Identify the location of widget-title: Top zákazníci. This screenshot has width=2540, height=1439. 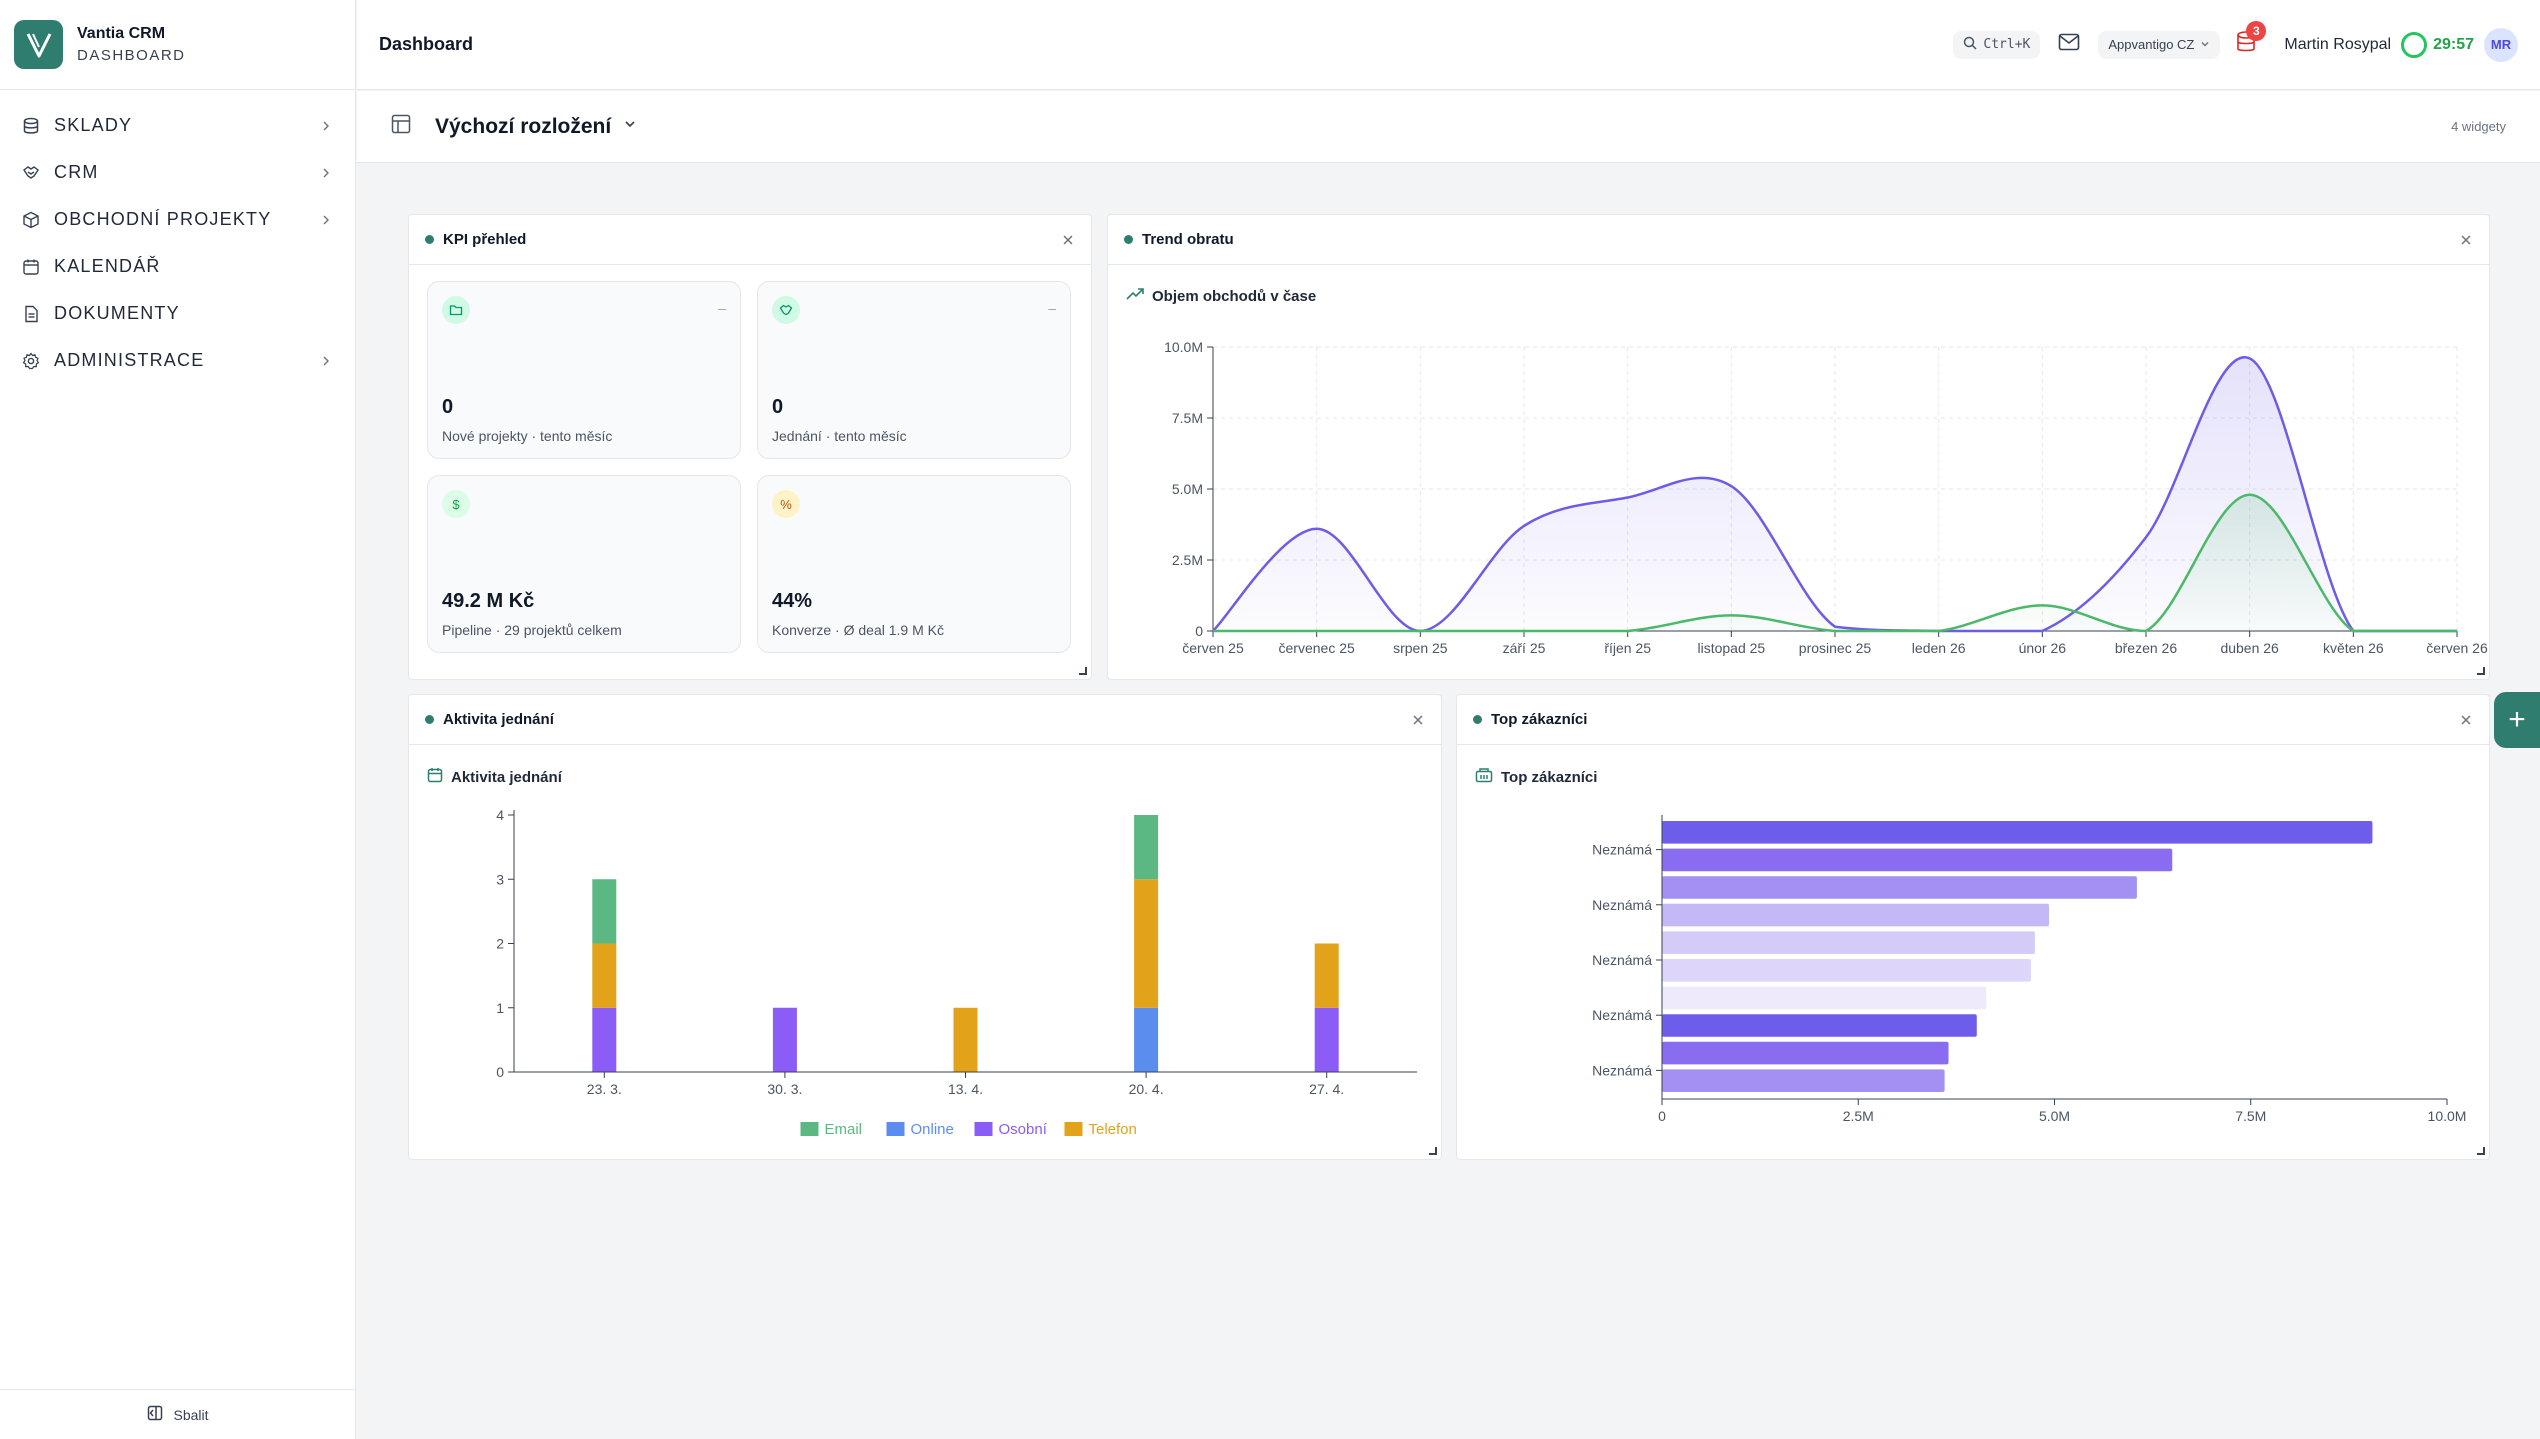
(1539, 719).